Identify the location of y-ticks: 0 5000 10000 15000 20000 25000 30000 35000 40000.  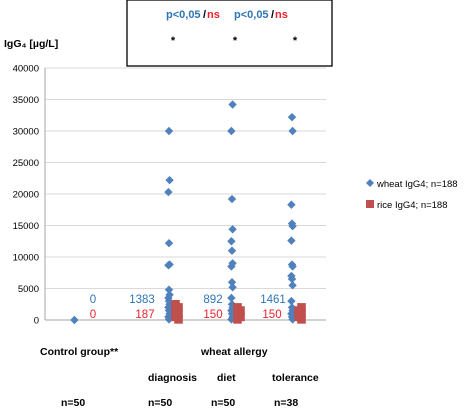
(26, 195).